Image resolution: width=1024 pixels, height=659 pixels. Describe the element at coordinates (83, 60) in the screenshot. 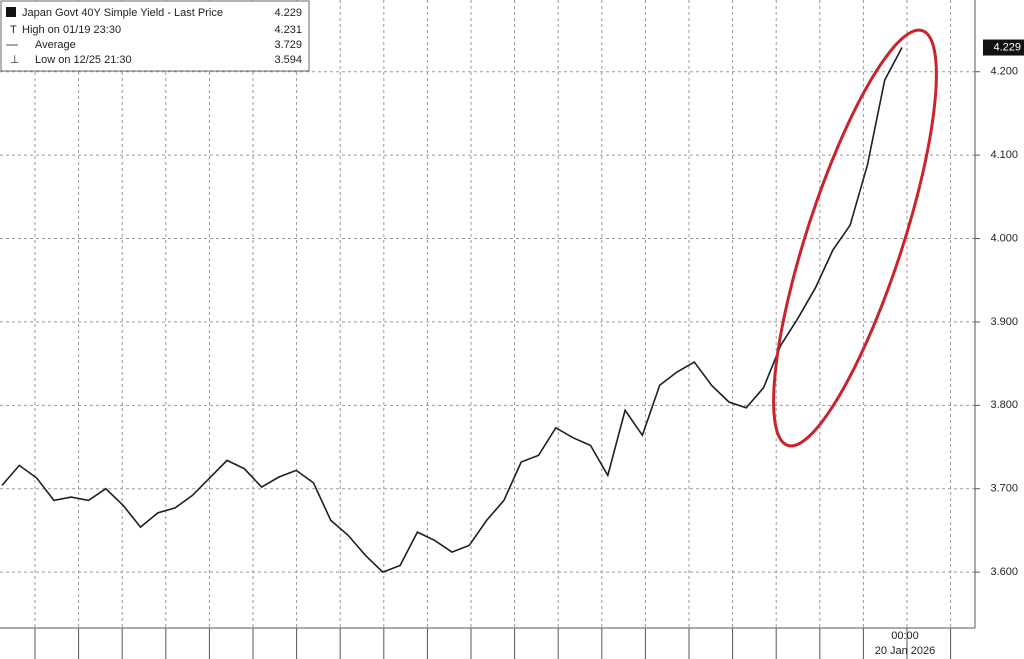

I see `legend-label: Low on 12/25 21:30` at that location.